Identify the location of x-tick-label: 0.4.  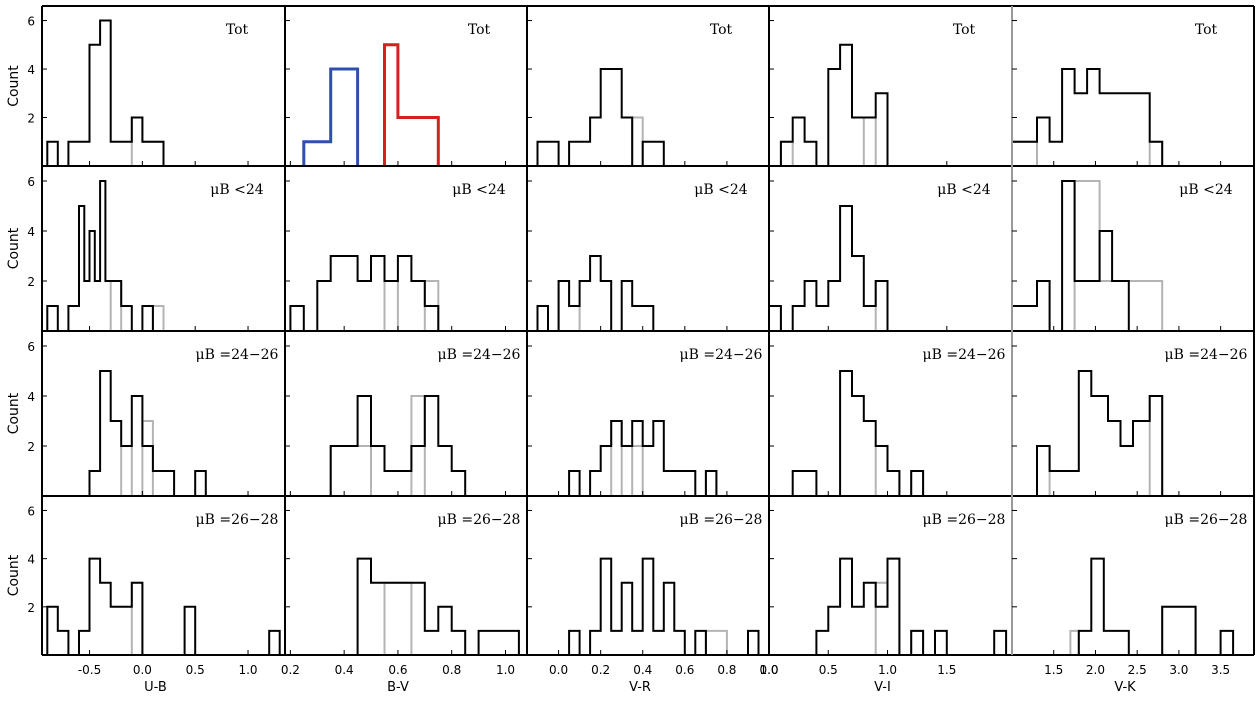
(642, 670).